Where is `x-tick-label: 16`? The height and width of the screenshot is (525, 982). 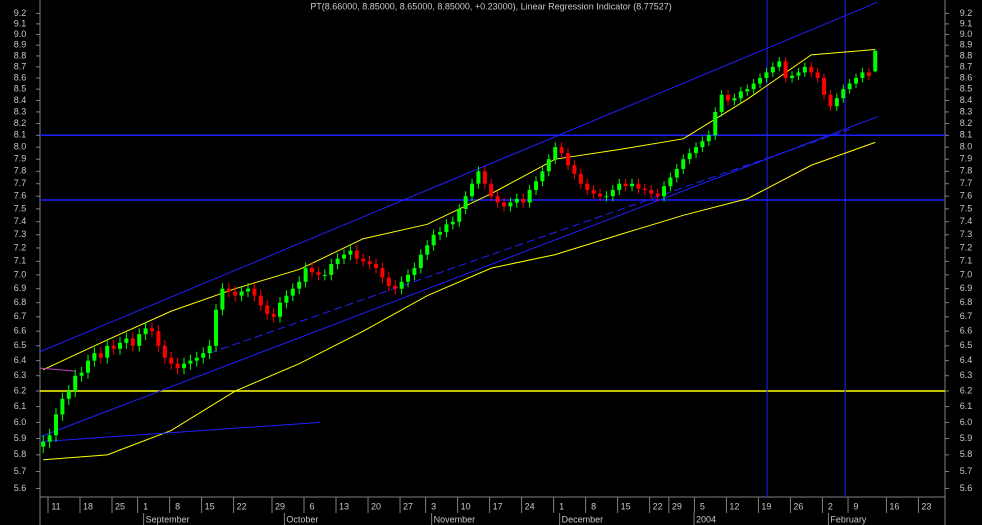 x-tick-label: 16 is located at coordinates (894, 506).